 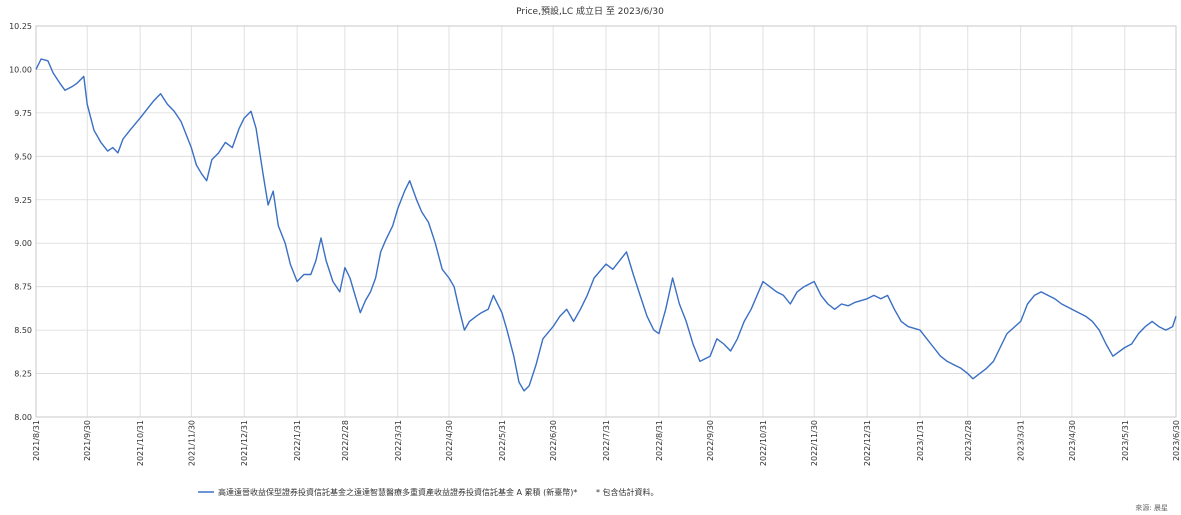 What do you see at coordinates (1125, 440) in the screenshot?
I see `x-tick-label: 2023/5/31` at bounding box center [1125, 440].